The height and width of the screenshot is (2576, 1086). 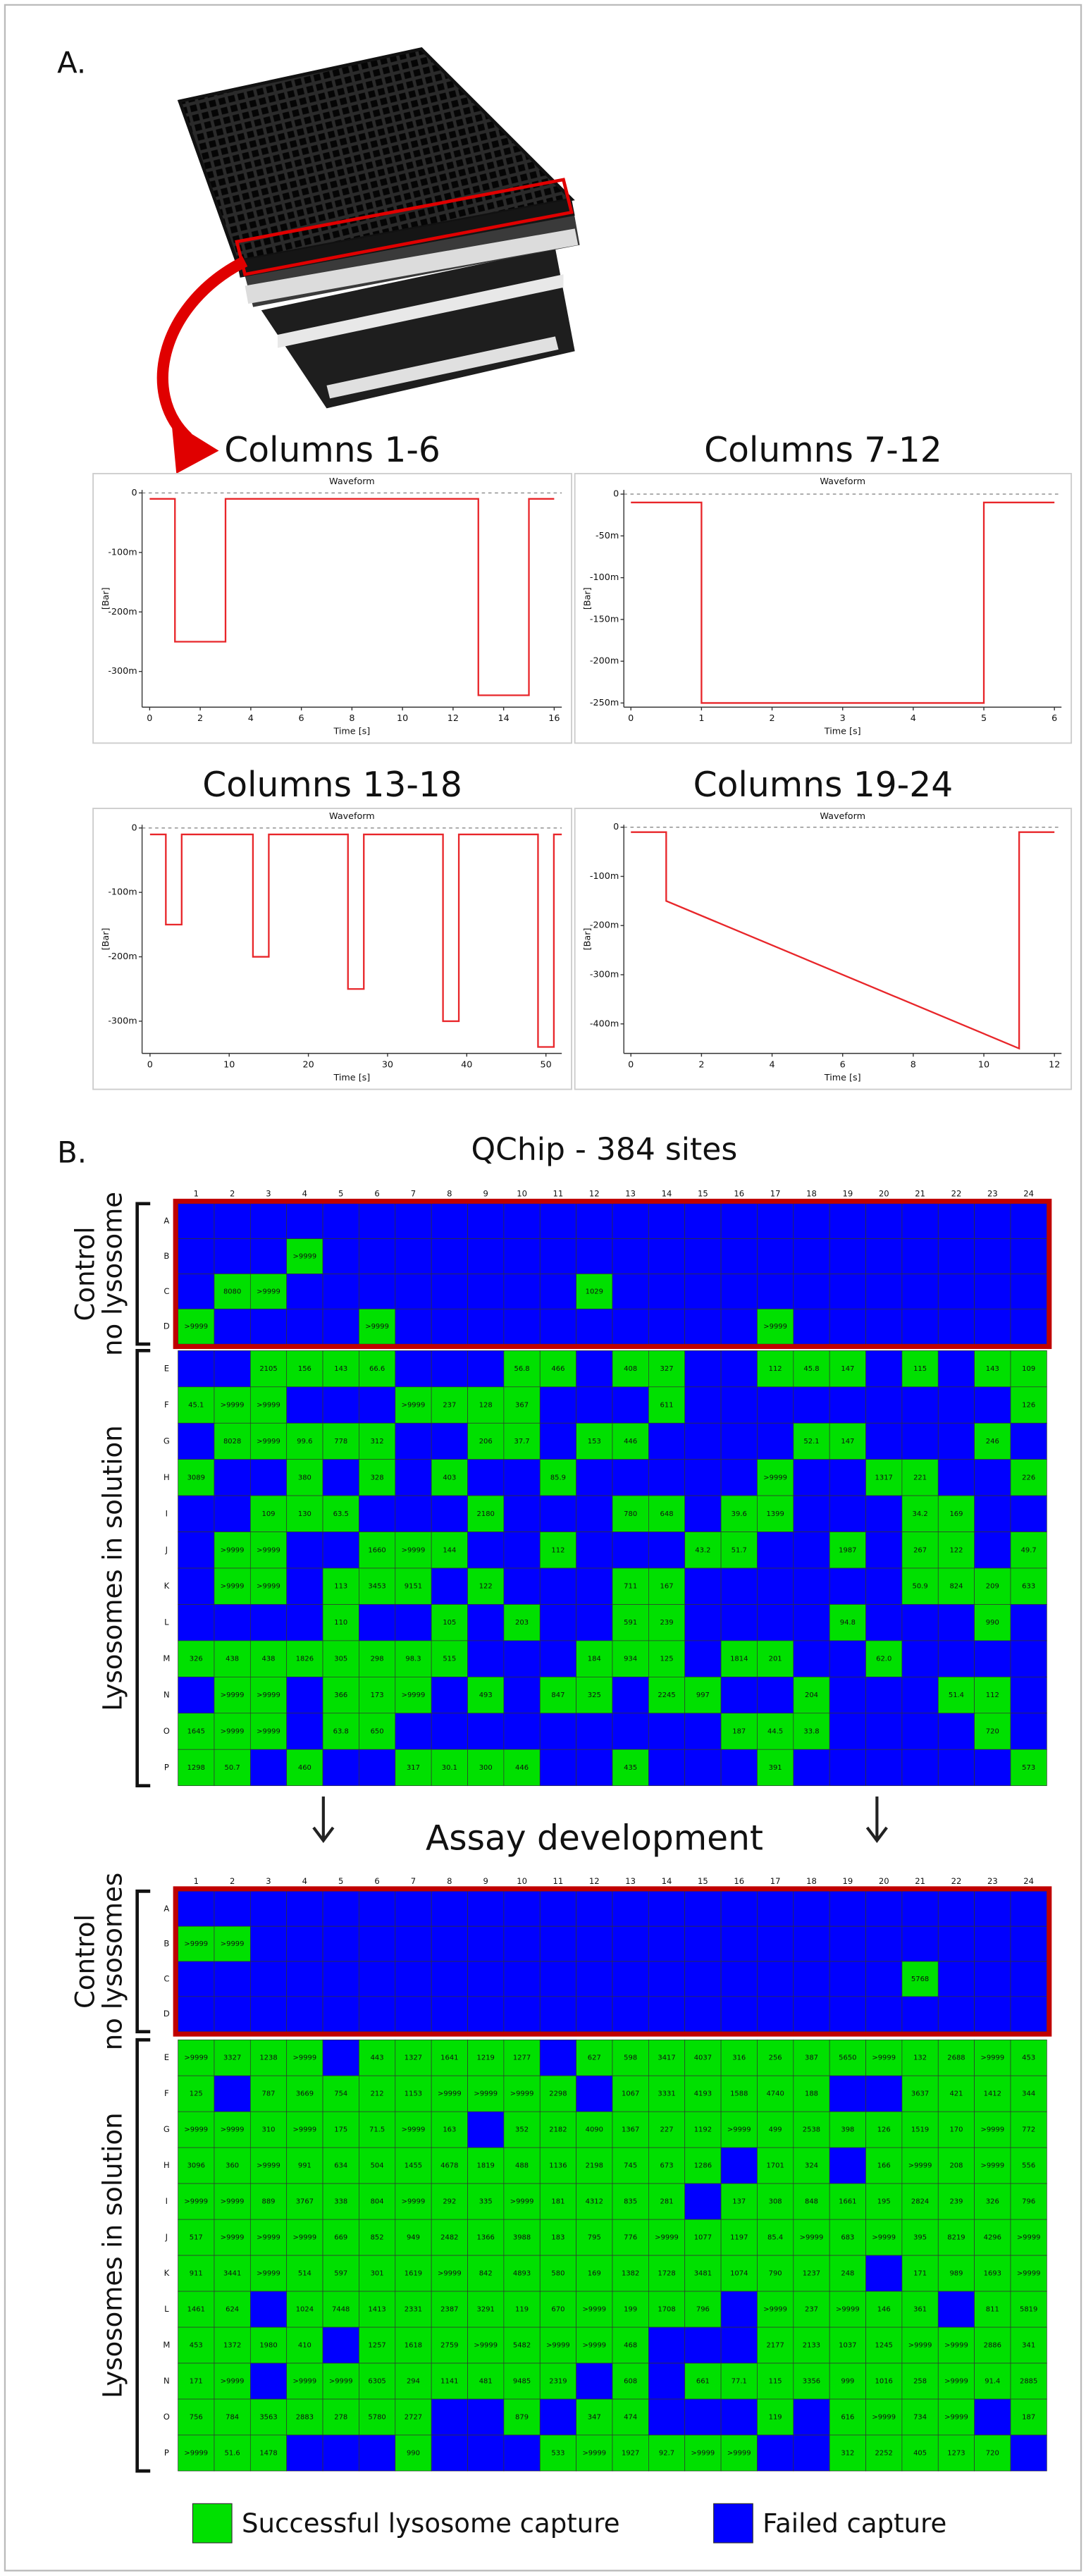 I want to click on cell-value: 3089, so click(x=196, y=1477).